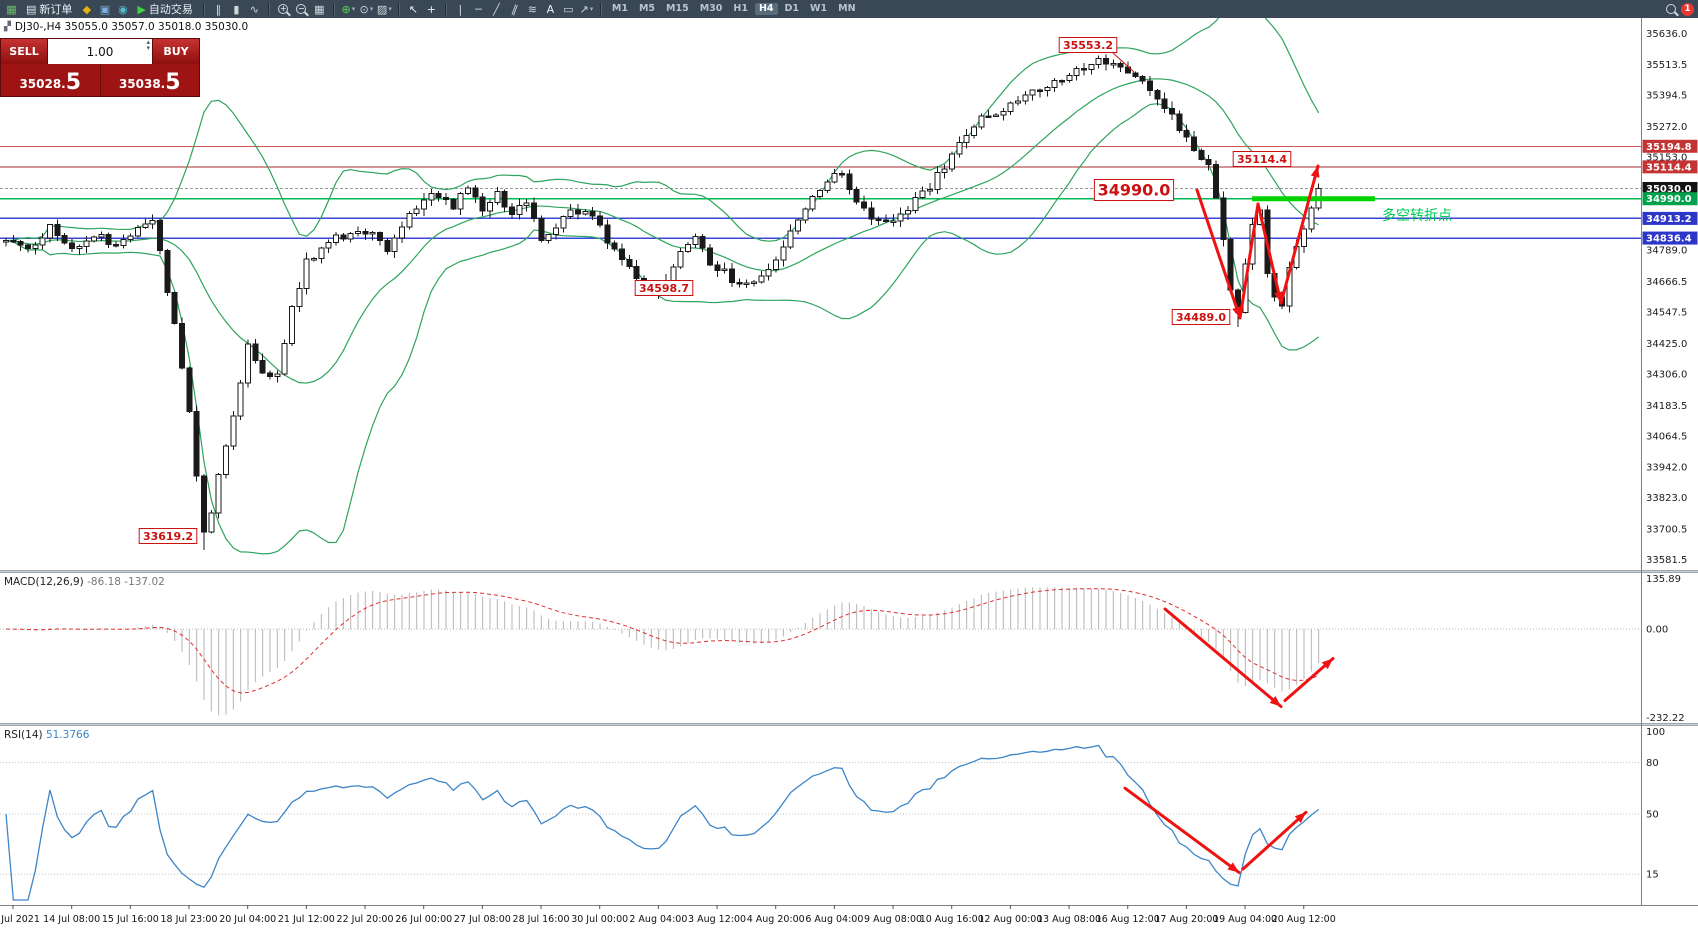 This screenshot has height=943, width=1698. What do you see at coordinates (189, 919) in the screenshot?
I see `time-axis-label: 18 Jul 23:00` at bounding box center [189, 919].